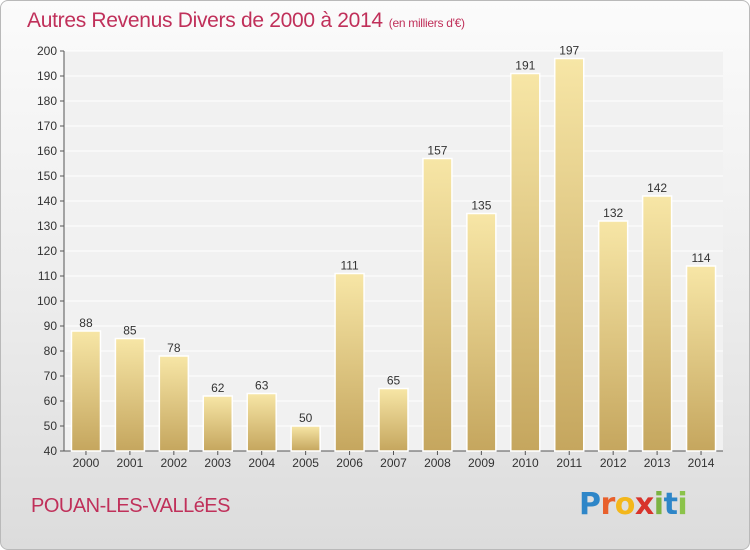 Image resolution: width=750 pixels, height=550 pixels. What do you see at coordinates (437, 304) in the screenshot?
I see `bar-2008` at bounding box center [437, 304].